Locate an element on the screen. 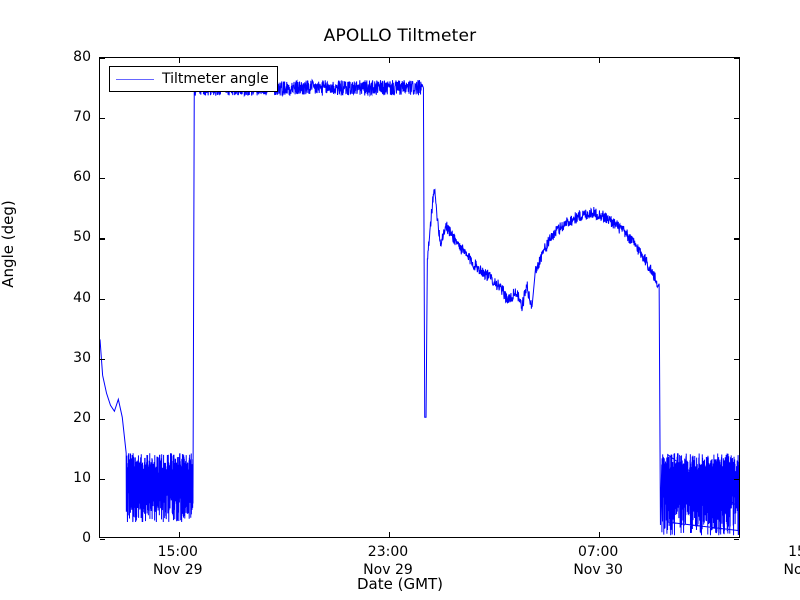  y-tick-label: 0 is located at coordinates (86, 538).